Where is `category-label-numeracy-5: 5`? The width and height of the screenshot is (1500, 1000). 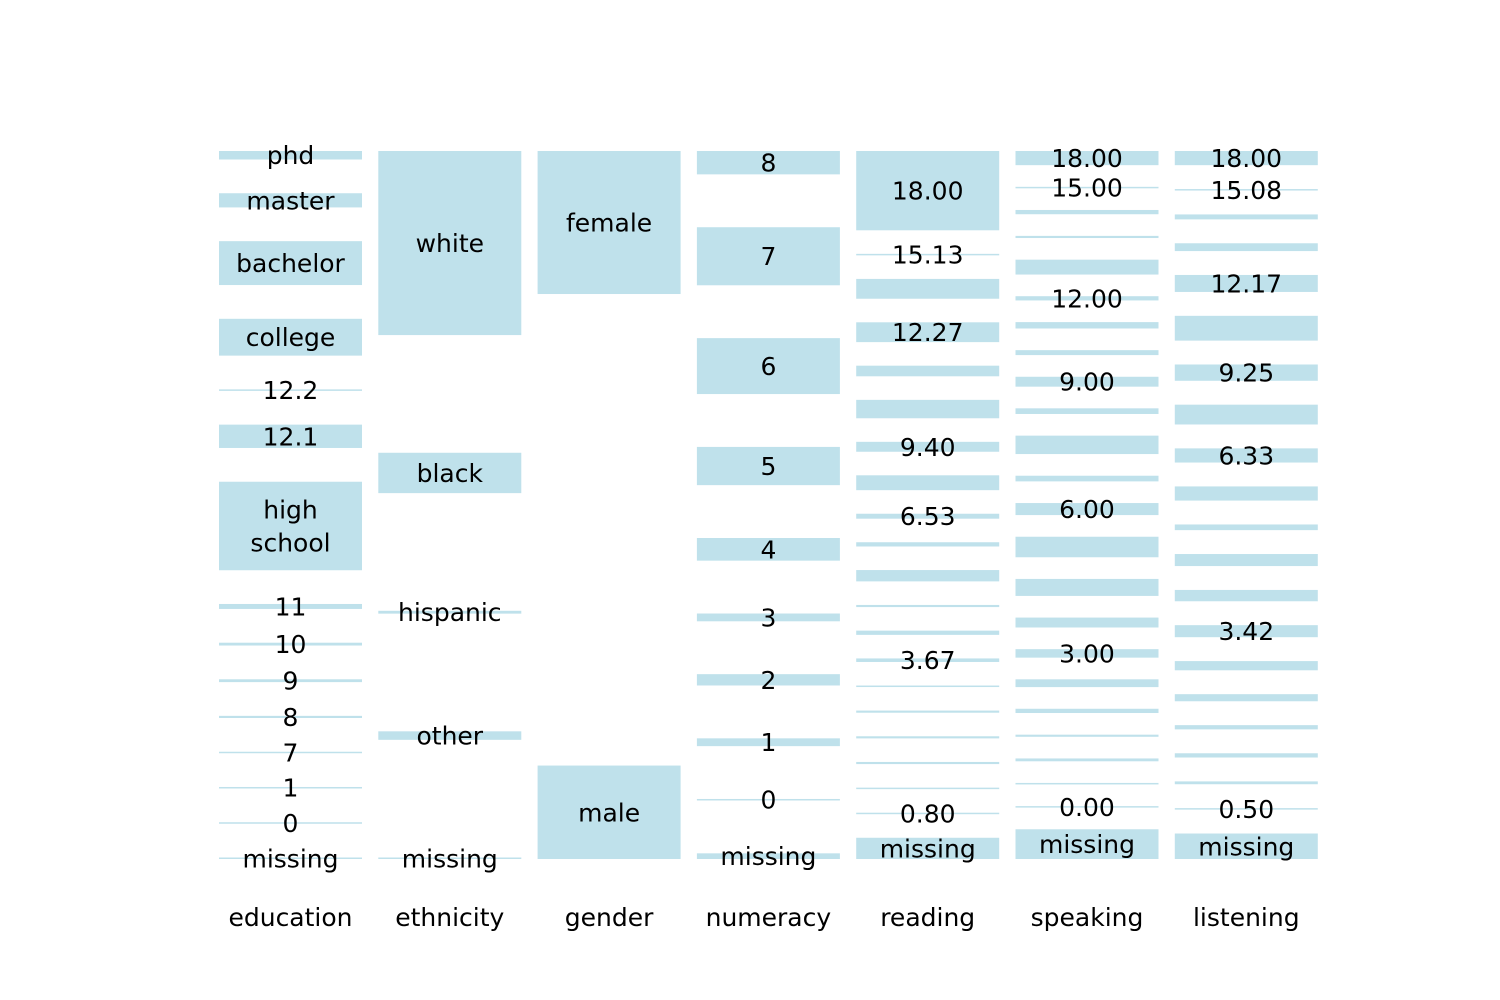
category-label-numeracy-5: 5 is located at coordinates (768, 466).